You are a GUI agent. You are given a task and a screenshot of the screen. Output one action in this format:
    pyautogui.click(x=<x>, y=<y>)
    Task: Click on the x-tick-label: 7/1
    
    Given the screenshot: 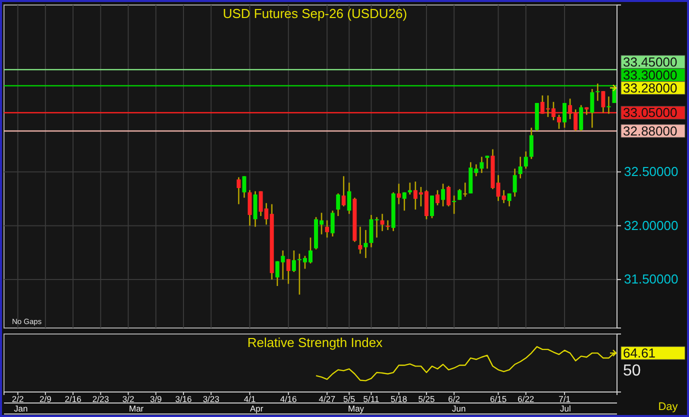 What is the action you would take?
    pyautogui.click(x=564, y=399)
    